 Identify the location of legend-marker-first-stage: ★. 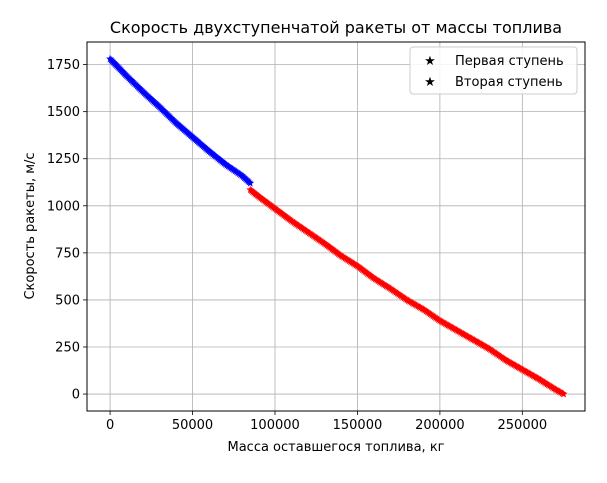
(430, 61).